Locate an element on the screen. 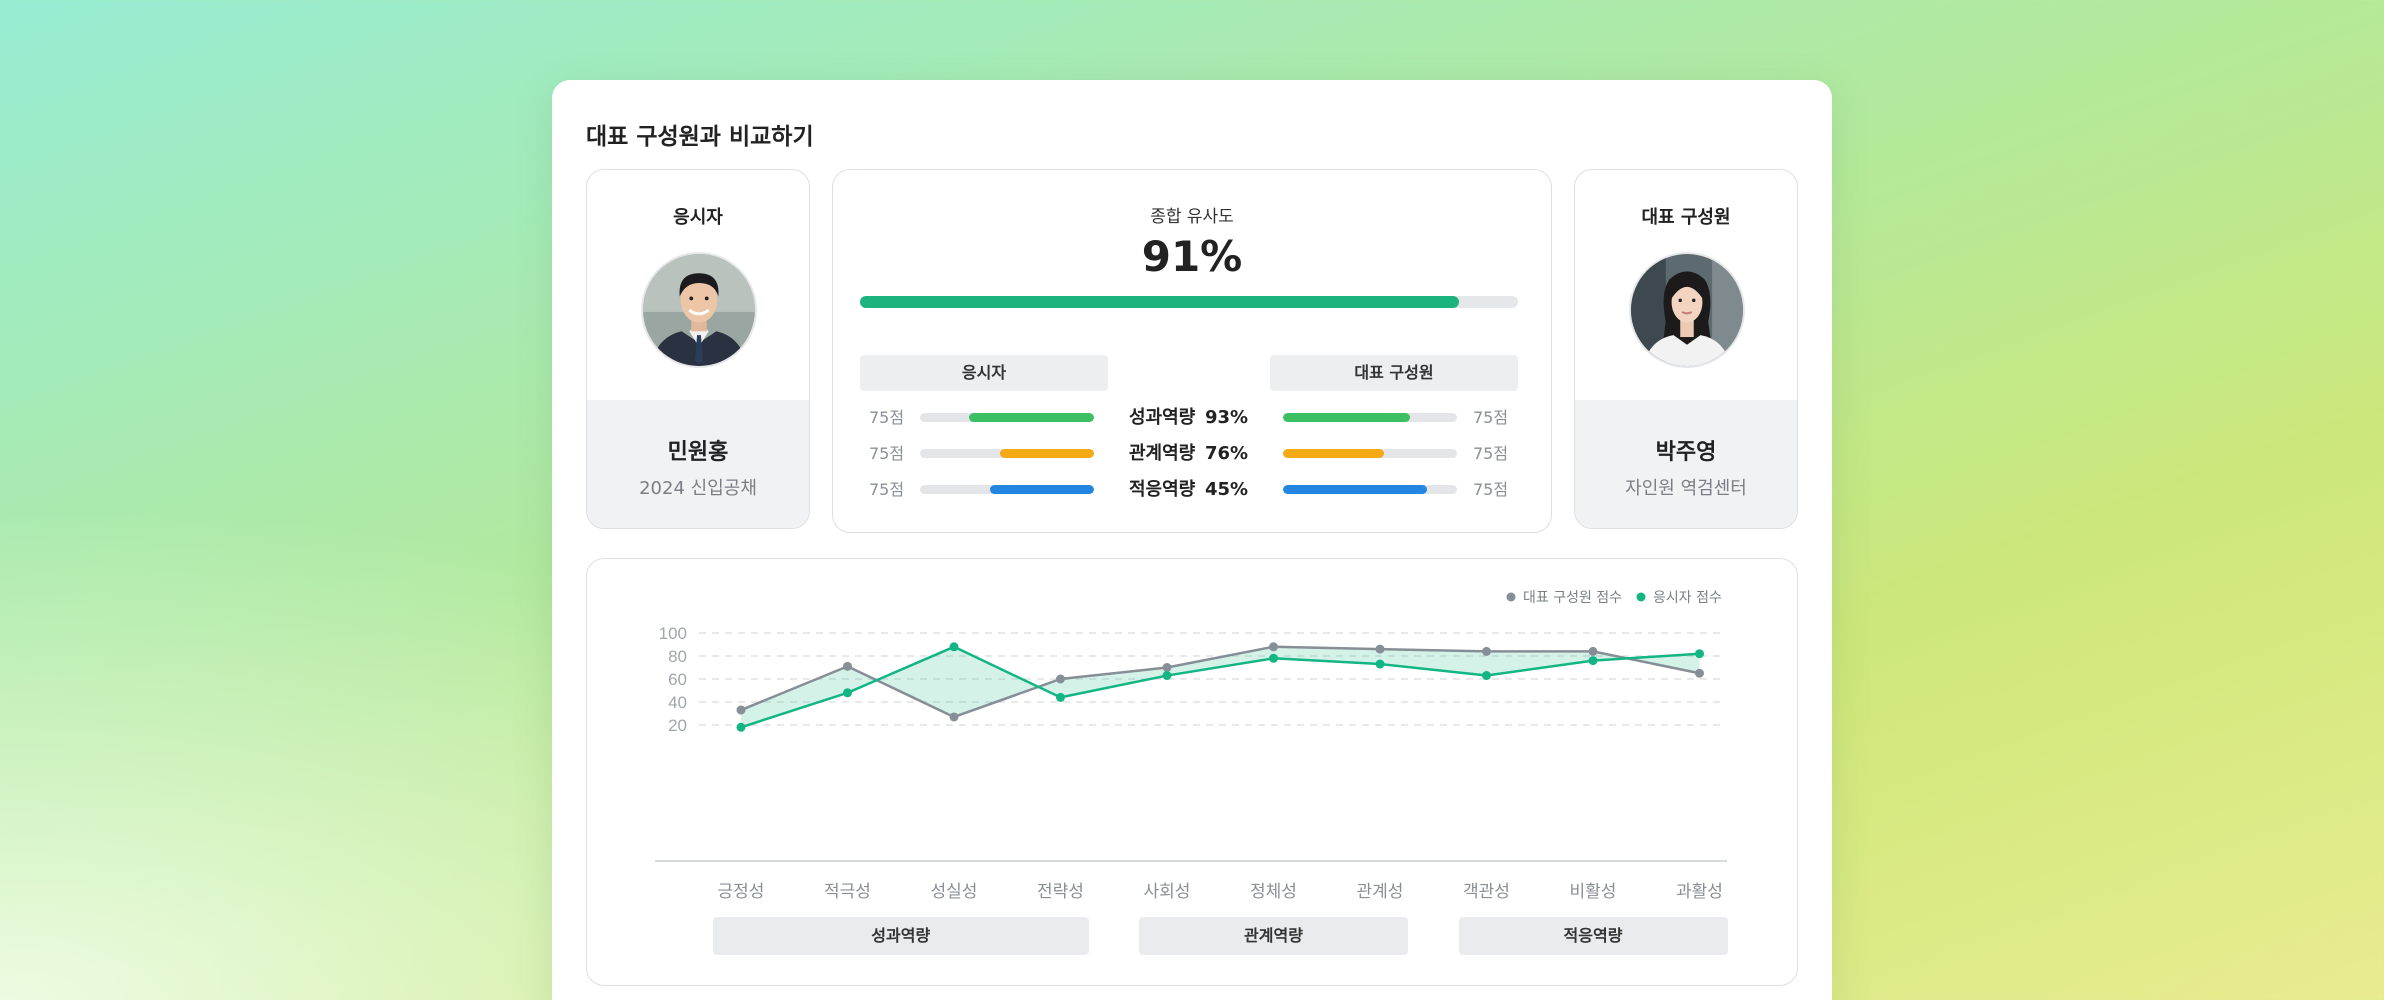 The width and height of the screenshot is (2384, 1000). representative-label: 대표 구성원 is located at coordinates (1686, 217).